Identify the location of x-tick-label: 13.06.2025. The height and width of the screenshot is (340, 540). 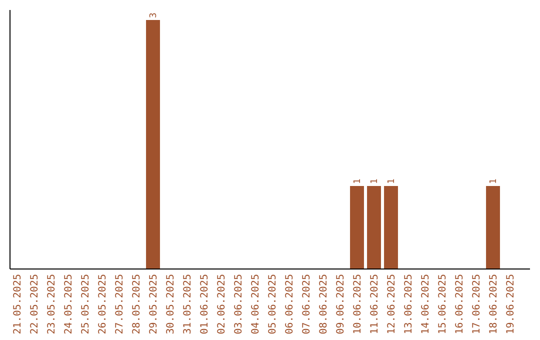
(409, 304).